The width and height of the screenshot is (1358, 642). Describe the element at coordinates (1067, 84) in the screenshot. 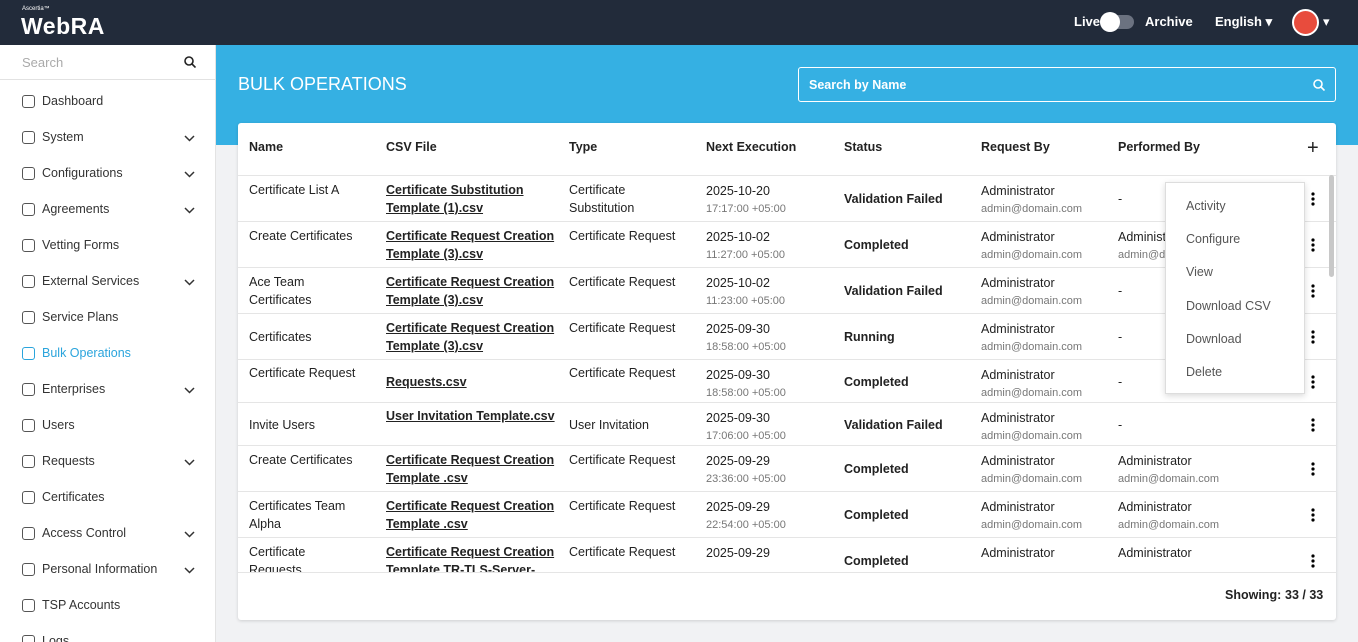

I see `name-search: Search by Name` at that location.